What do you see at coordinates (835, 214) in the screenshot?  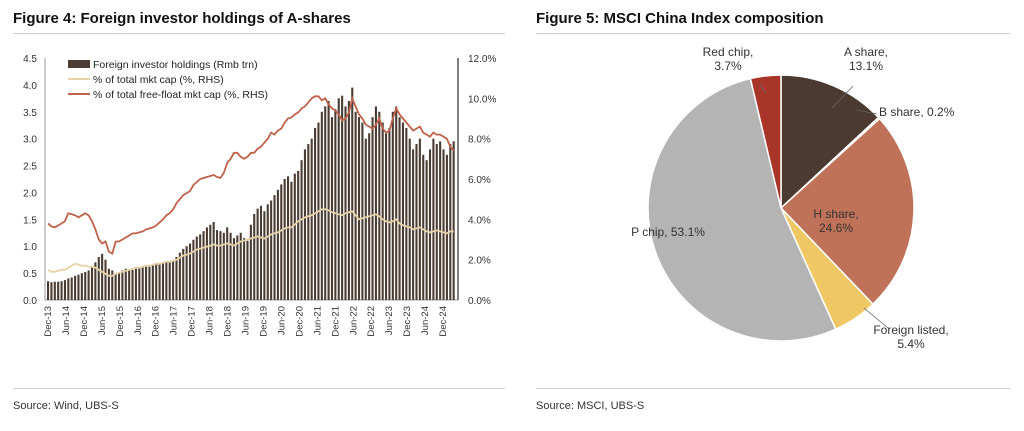 I see `pie-label: H share,` at bounding box center [835, 214].